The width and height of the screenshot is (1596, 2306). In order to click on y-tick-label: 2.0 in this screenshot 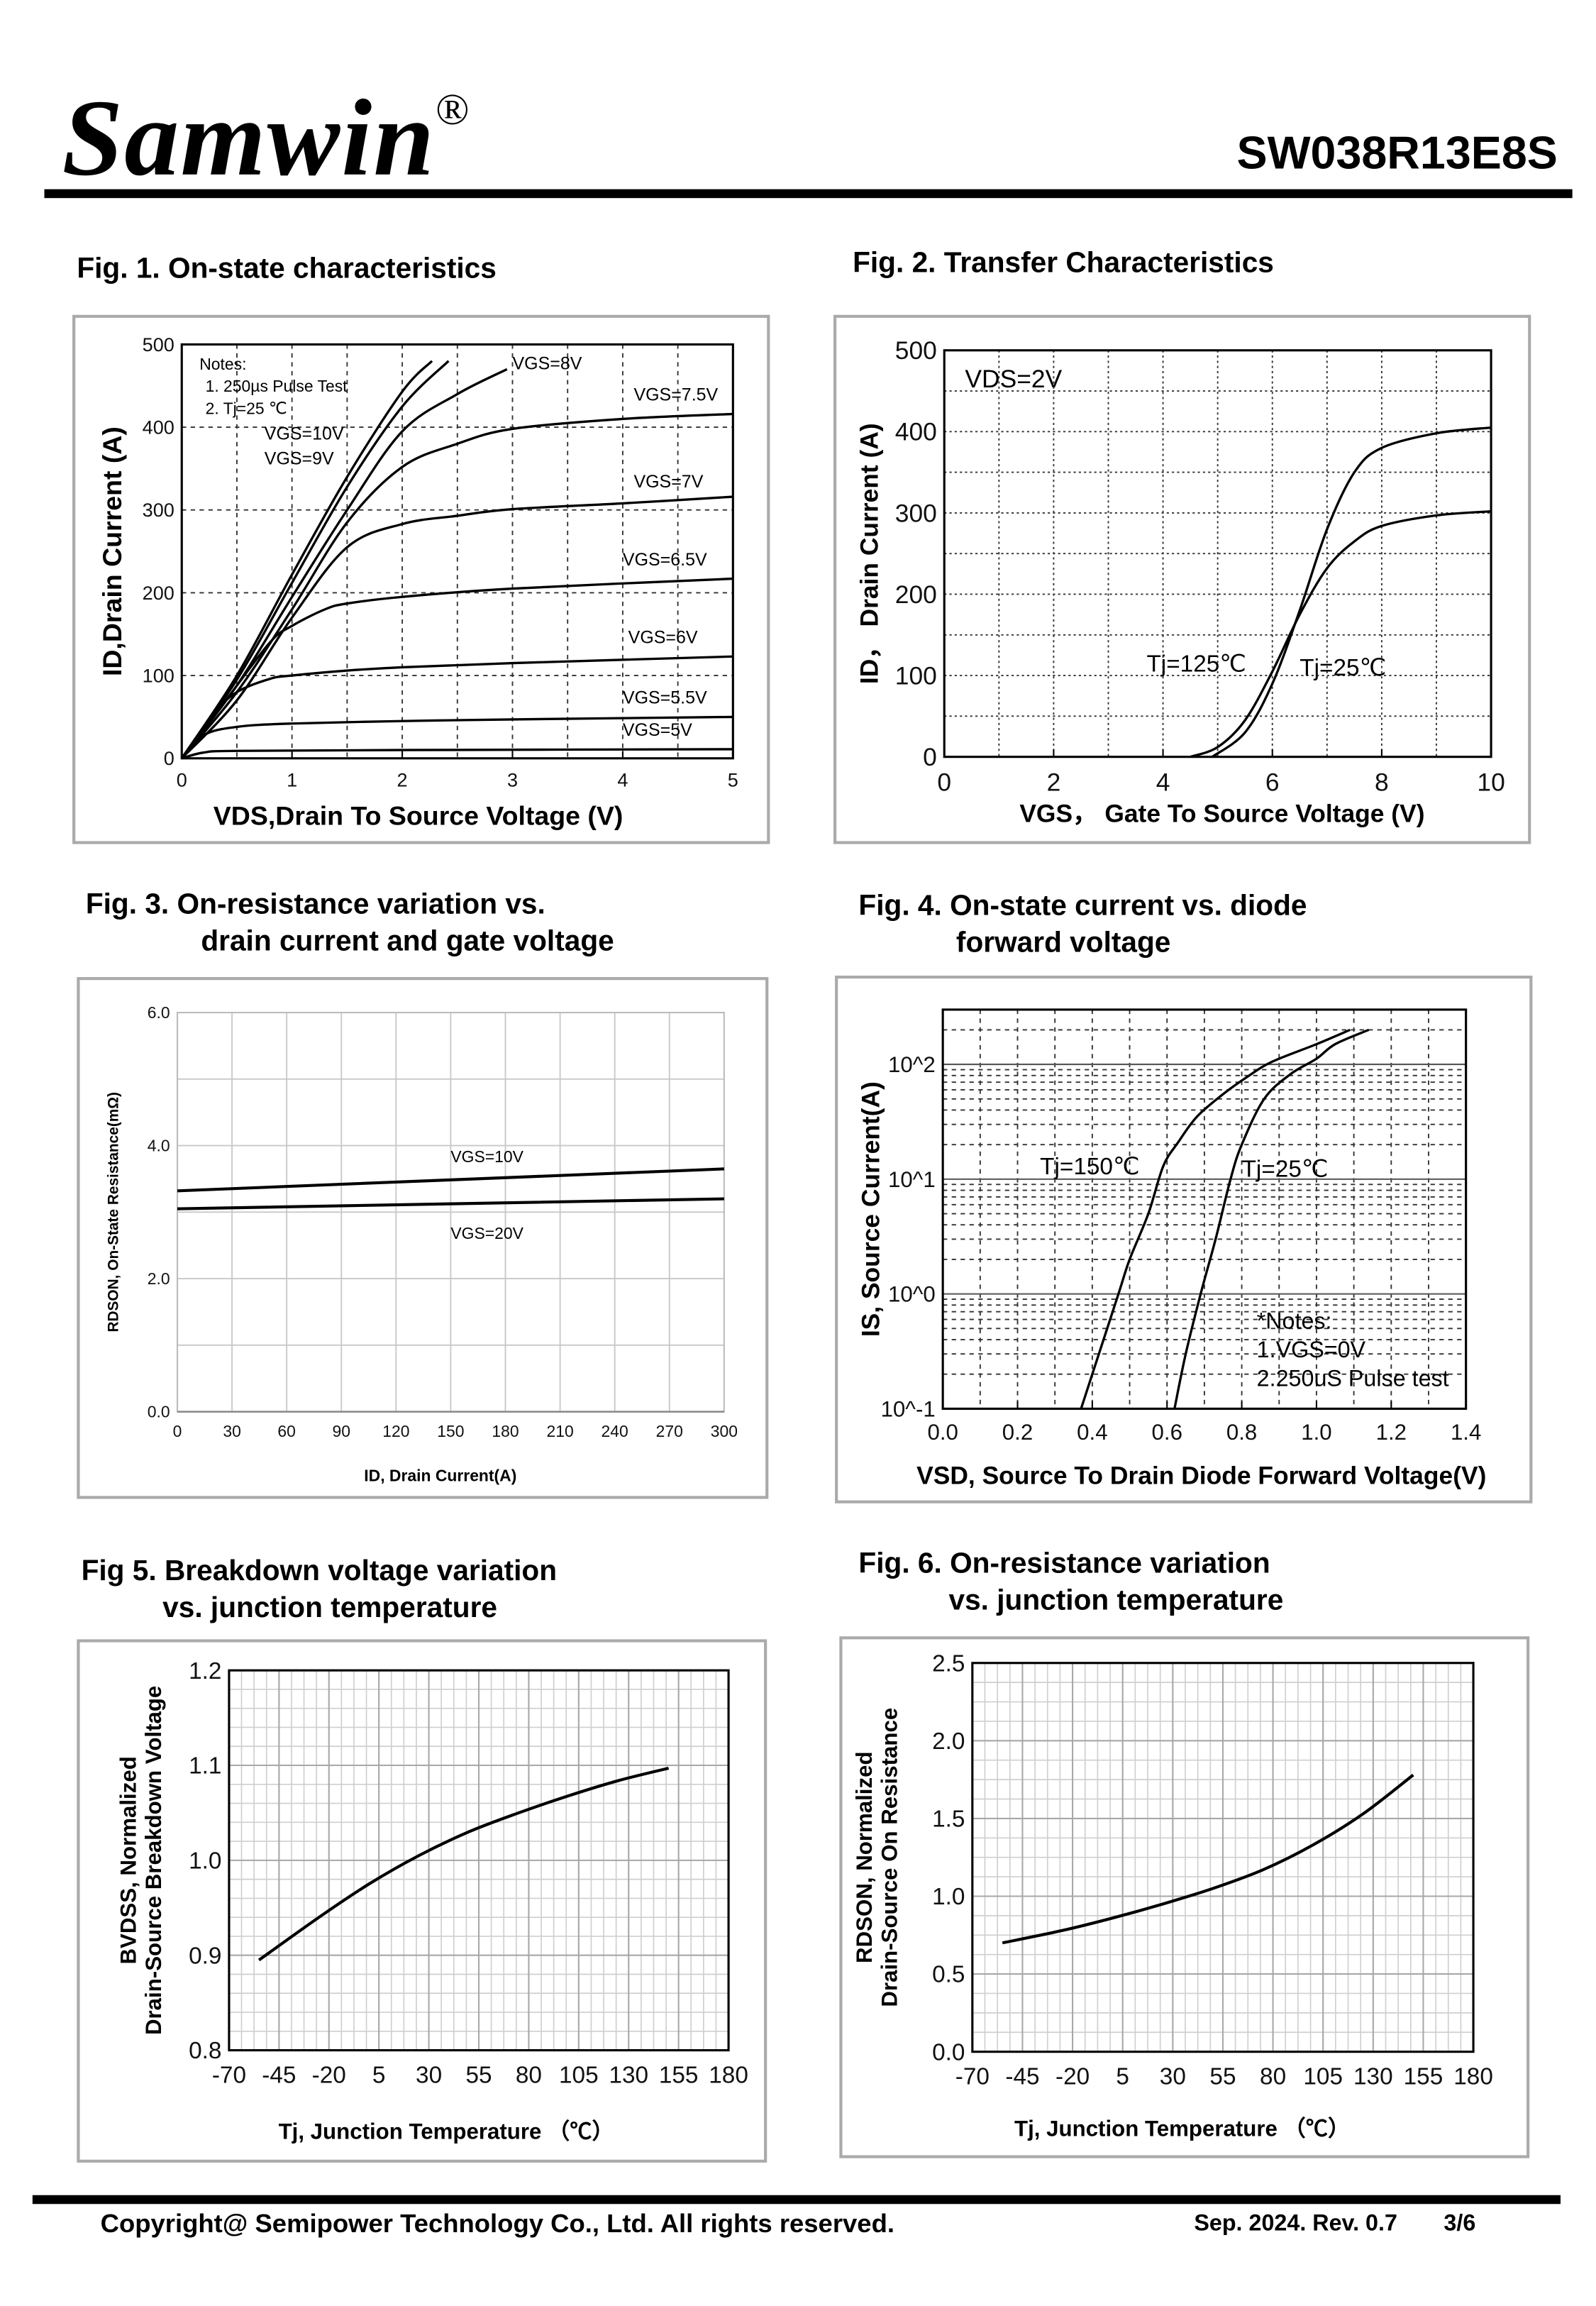, I will do `click(159, 1278)`.